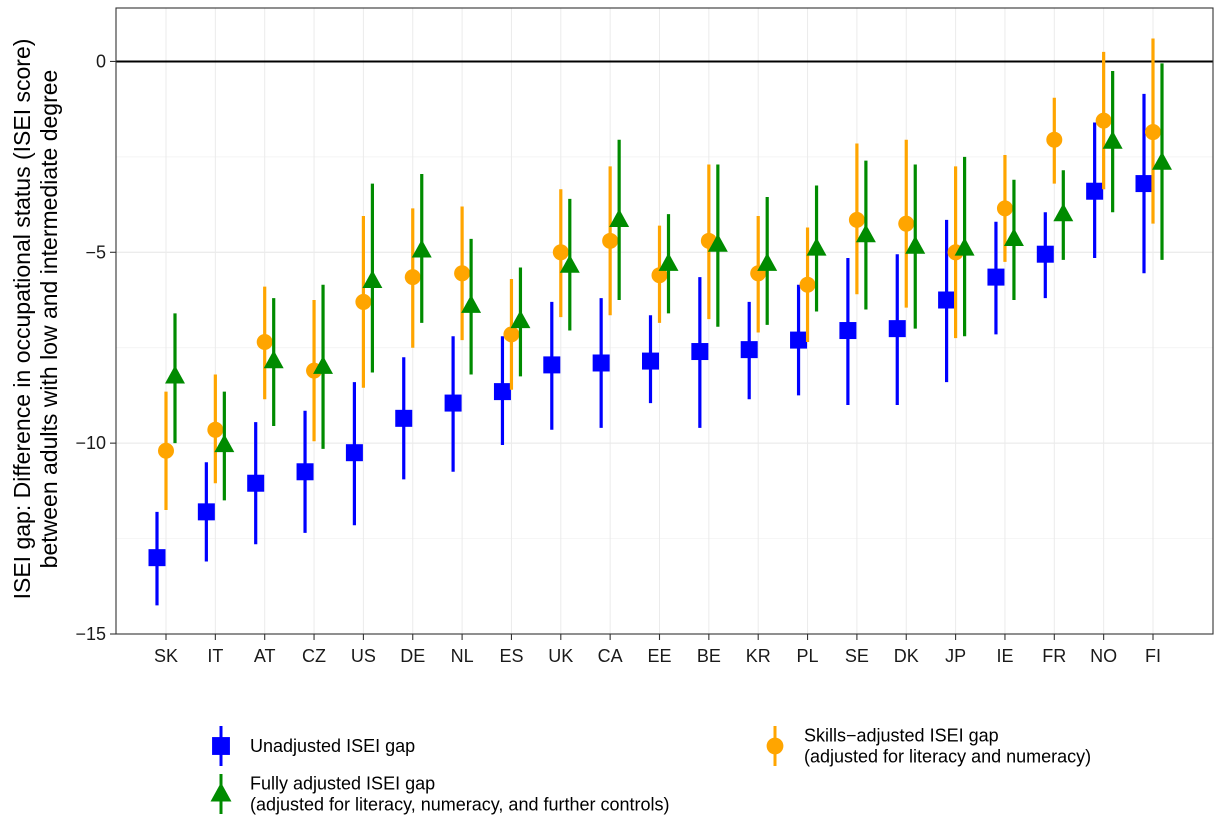 The width and height of the screenshot is (1214, 821). Describe the element at coordinates (90, 634) in the screenshot. I see `y-tick-label: −15` at that location.